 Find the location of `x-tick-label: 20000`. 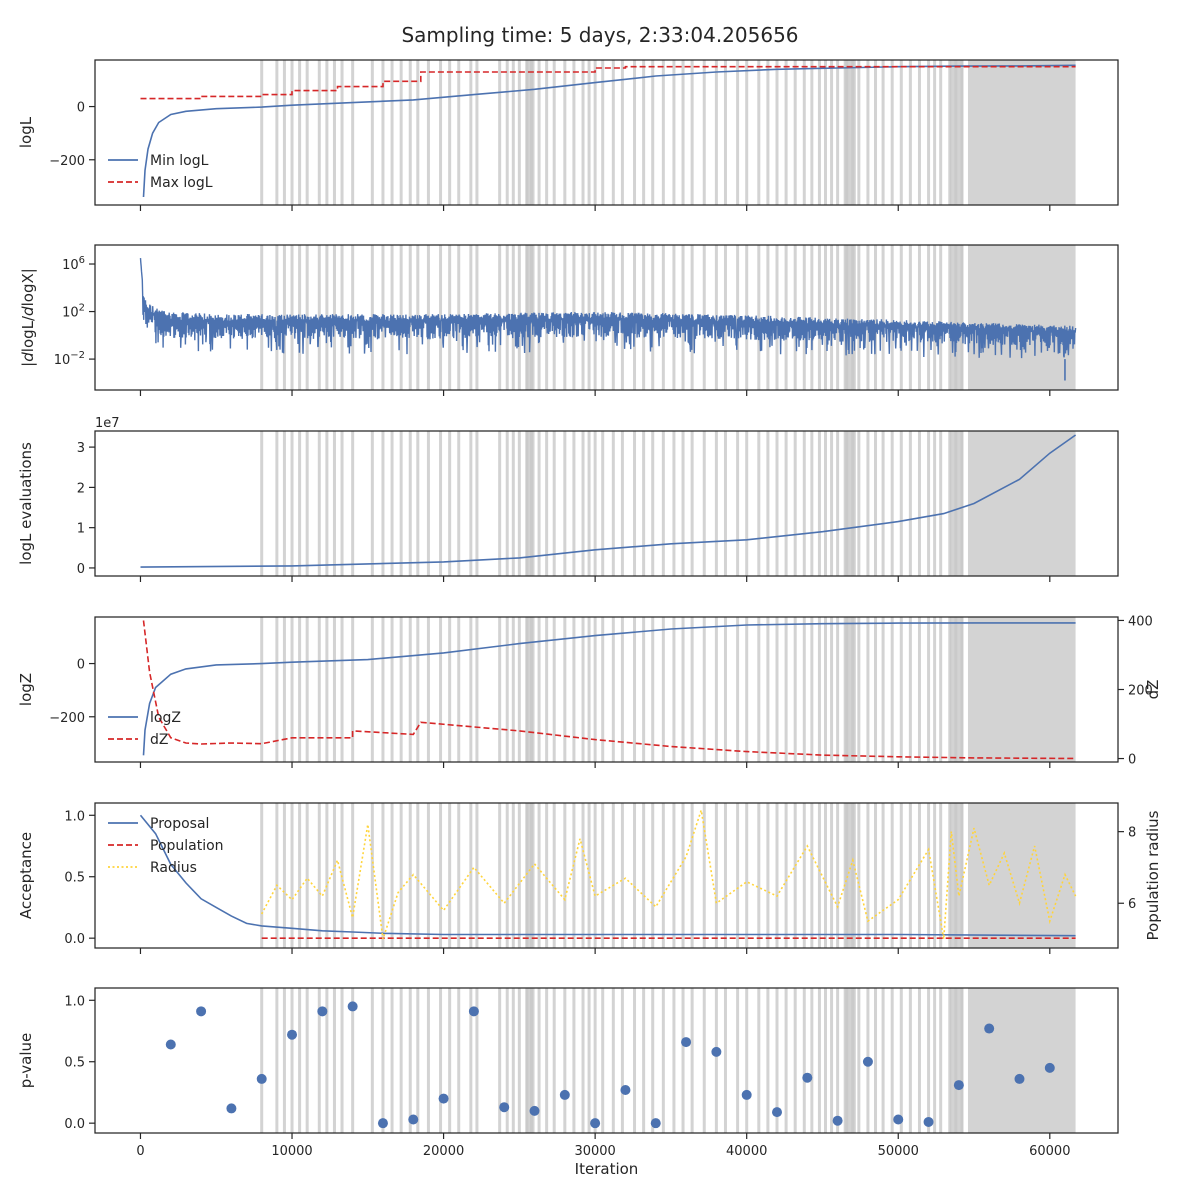

x-tick-label: 20000 is located at coordinates (443, 1151).